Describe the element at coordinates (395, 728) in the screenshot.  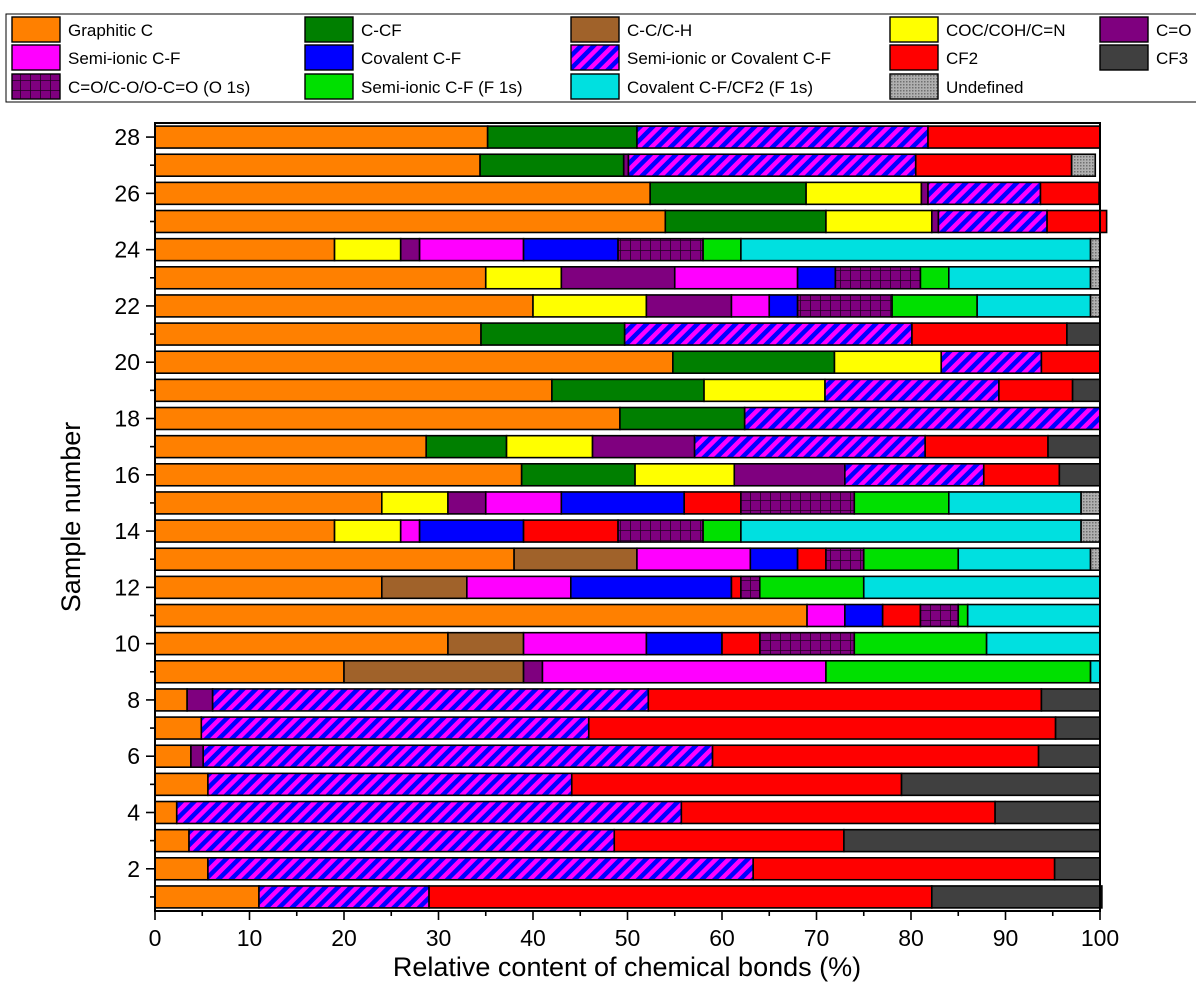
I see `bar-sample-7-semicov` at that location.